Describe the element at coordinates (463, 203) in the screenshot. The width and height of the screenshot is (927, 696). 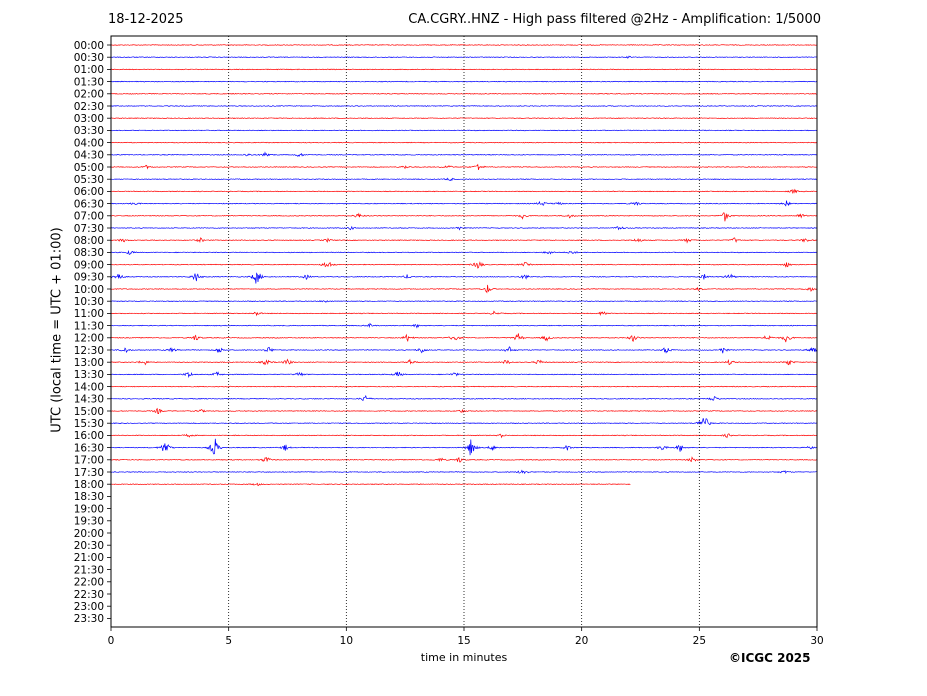
I see `trace-06:30` at that location.